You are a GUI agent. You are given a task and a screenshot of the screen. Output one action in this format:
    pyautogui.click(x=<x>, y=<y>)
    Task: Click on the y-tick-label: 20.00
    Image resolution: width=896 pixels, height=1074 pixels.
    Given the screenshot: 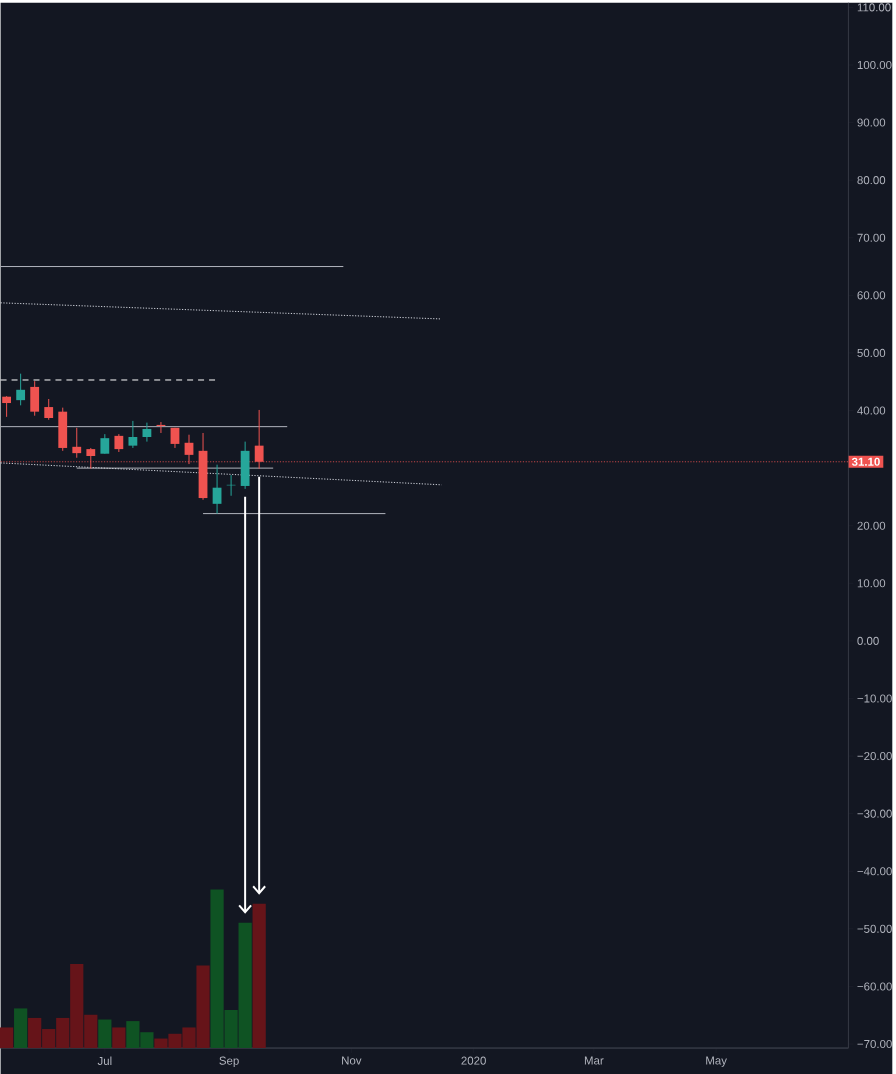 What is the action you would take?
    pyautogui.click(x=871, y=525)
    